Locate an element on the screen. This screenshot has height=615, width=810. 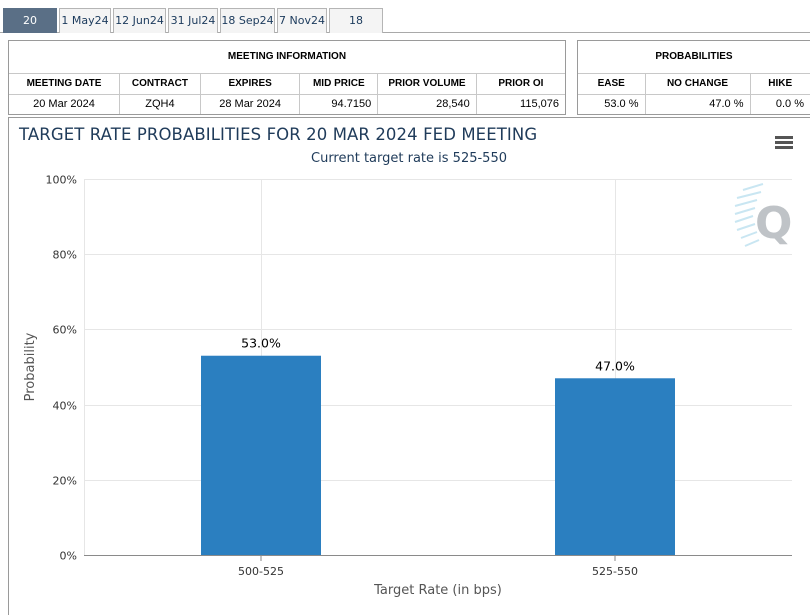
y-axis-title: Probability is located at coordinates (30, 366).